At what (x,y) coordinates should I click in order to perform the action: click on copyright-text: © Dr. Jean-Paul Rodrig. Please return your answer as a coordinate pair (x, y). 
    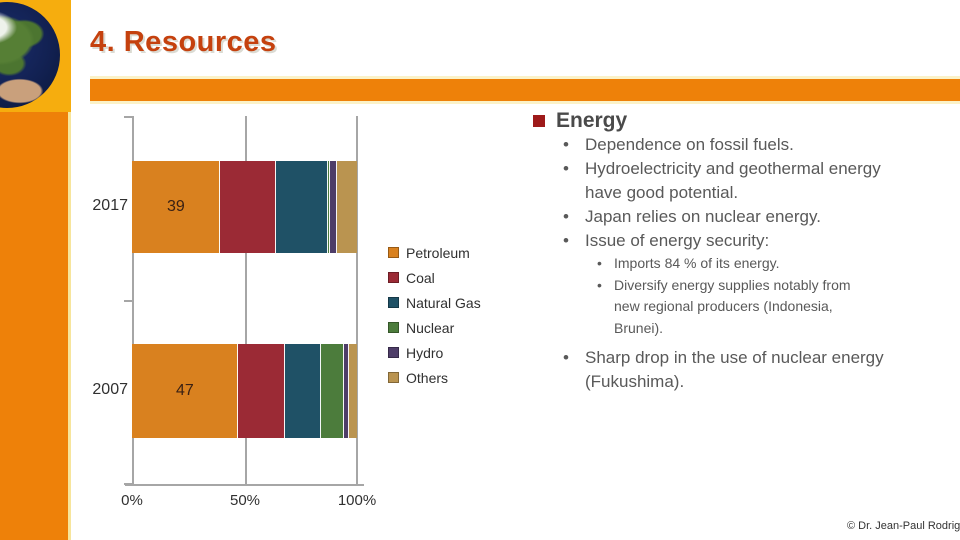
    Looking at the image, I should click on (903, 526).